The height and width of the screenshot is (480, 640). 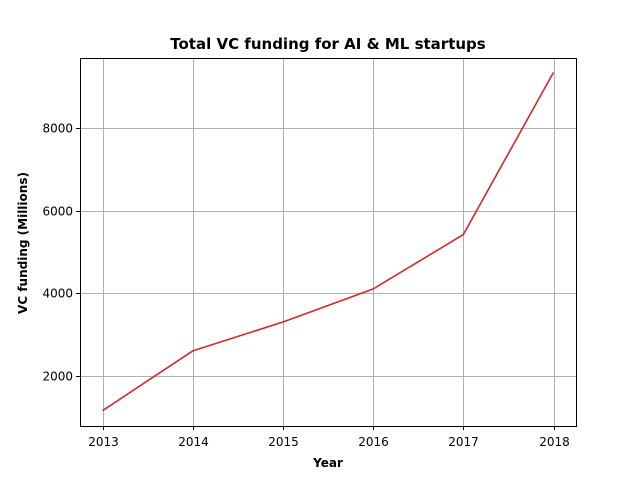 What do you see at coordinates (328, 44) in the screenshot?
I see `chart-title: Total VC funding for AI & ML startups` at bounding box center [328, 44].